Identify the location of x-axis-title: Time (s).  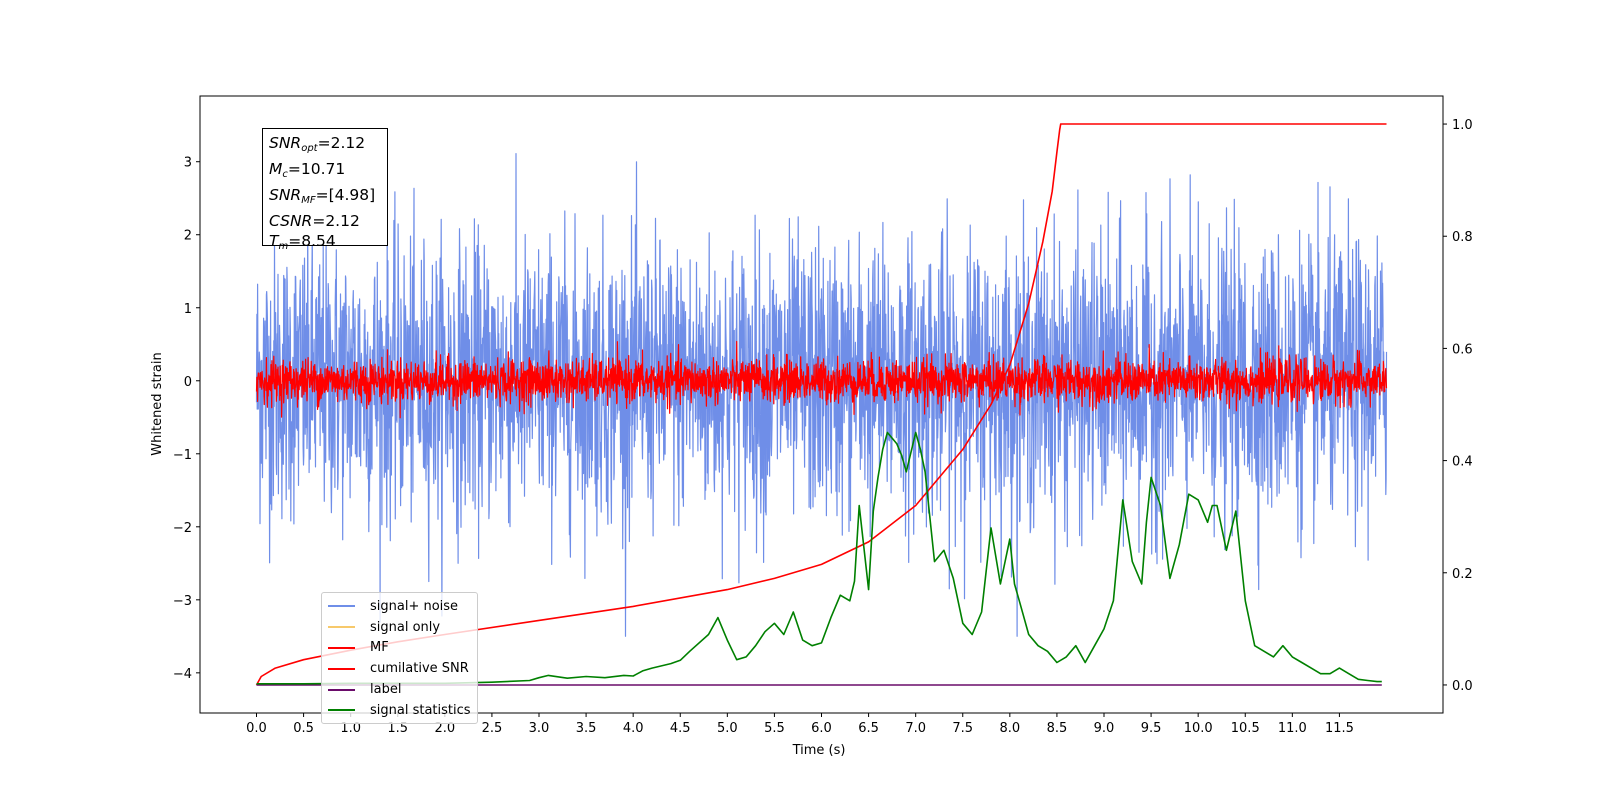
(819, 750).